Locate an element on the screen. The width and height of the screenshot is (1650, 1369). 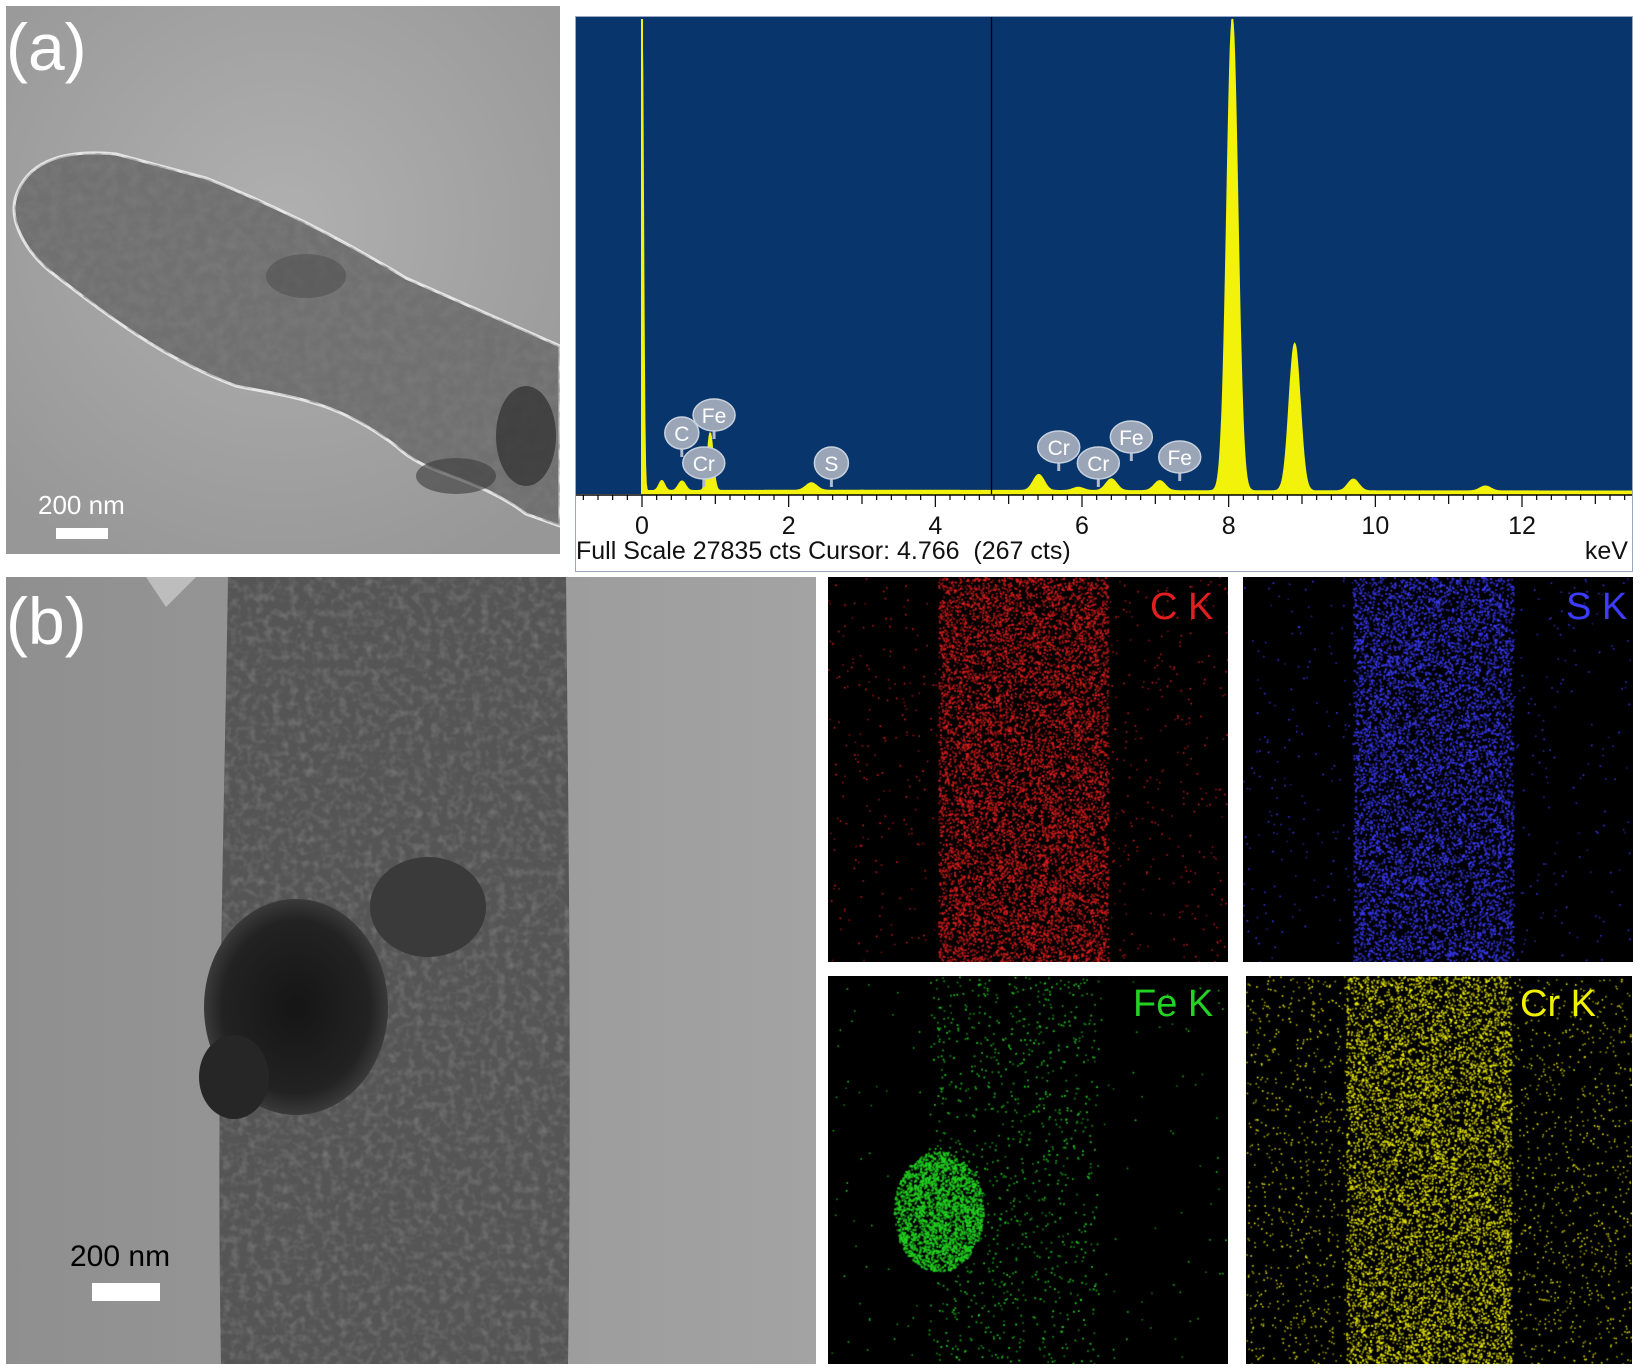
map-cr-k is located at coordinates (1439, 1170).